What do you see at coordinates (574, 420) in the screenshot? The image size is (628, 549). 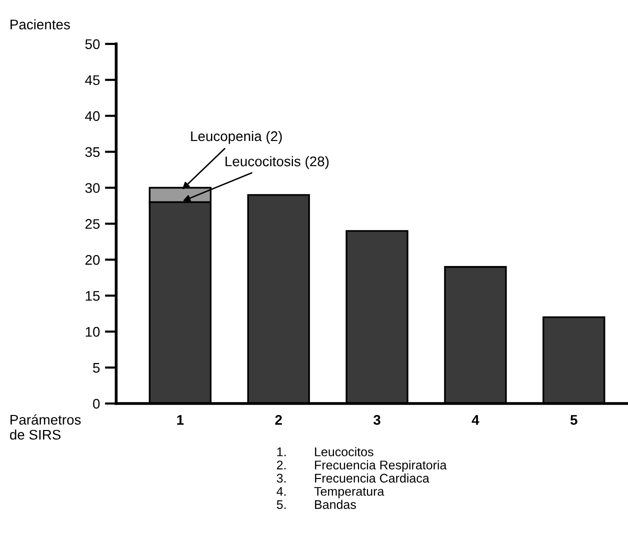 I see `x-tick-label: 5` at bounding box center [574, 420].